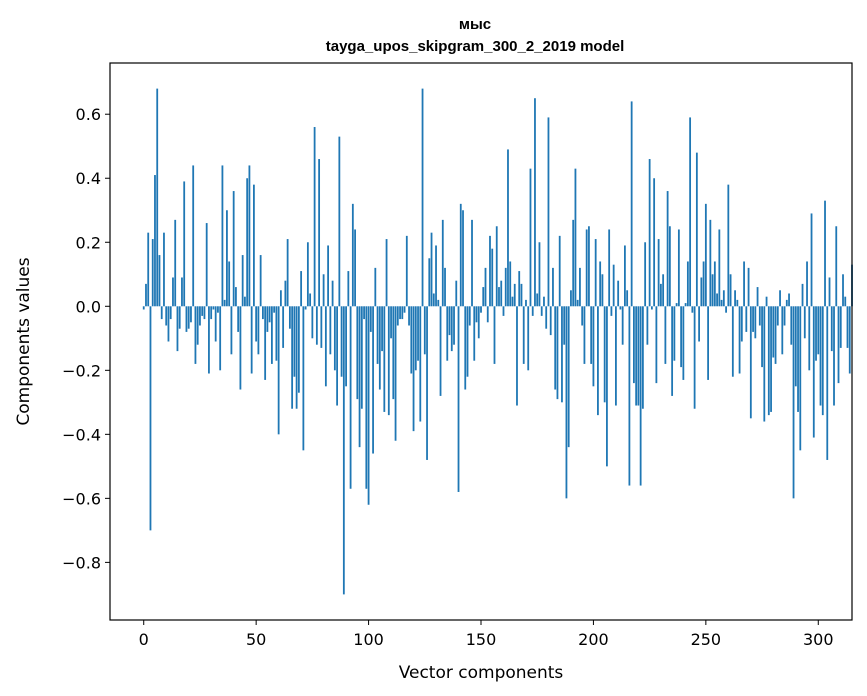 The height and width of the screenshot is (696, 867). Describe the element at coordinates (88, 178) in the screenshot. I see `y-tick-label: 0.4` at that location.